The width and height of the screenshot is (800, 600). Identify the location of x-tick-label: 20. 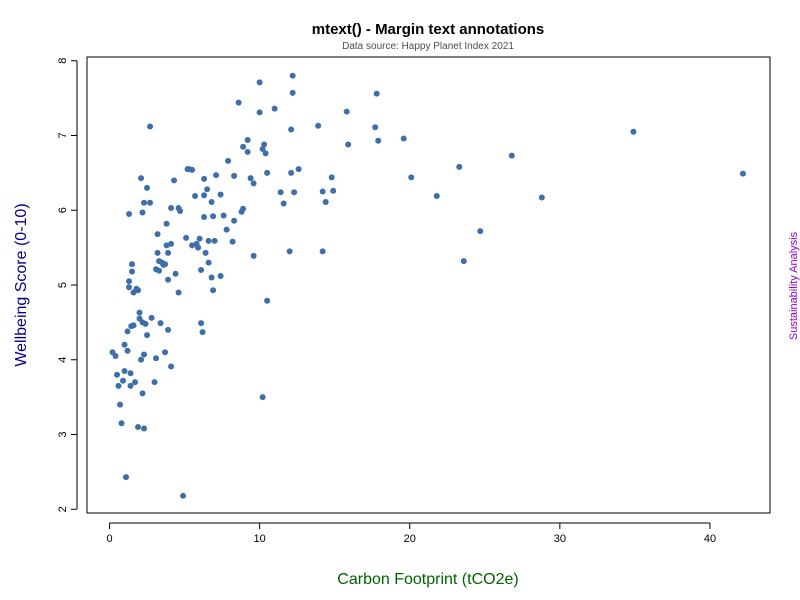
(410, 539).